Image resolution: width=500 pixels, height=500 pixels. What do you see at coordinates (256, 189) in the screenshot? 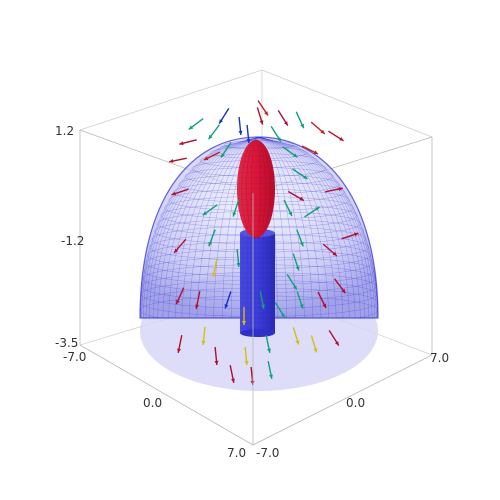
I see `red-ellipsoid` at bounding box center [256, 189].